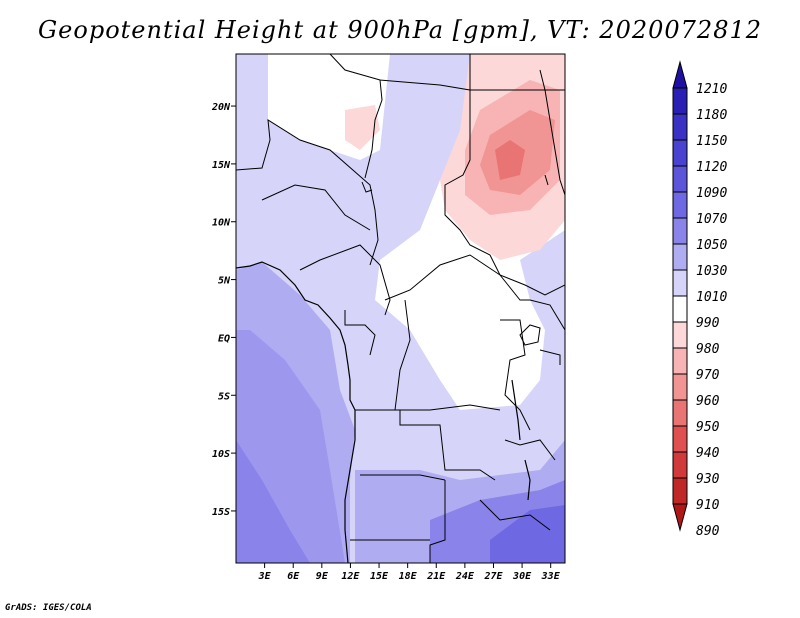 The width and height of the screenshot is (800, 618). I want to click on colorbar-label: 990, so click(708, 323).